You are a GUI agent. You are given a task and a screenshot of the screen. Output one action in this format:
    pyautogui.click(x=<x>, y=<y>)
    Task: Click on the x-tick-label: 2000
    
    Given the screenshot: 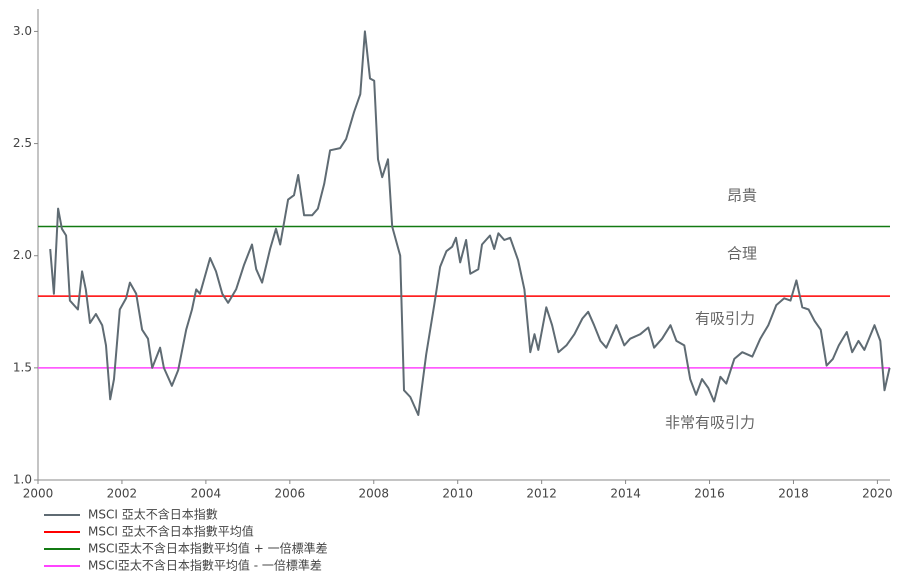 What is the action you would take?
    pyautogui.click(x=38, y=494)
    